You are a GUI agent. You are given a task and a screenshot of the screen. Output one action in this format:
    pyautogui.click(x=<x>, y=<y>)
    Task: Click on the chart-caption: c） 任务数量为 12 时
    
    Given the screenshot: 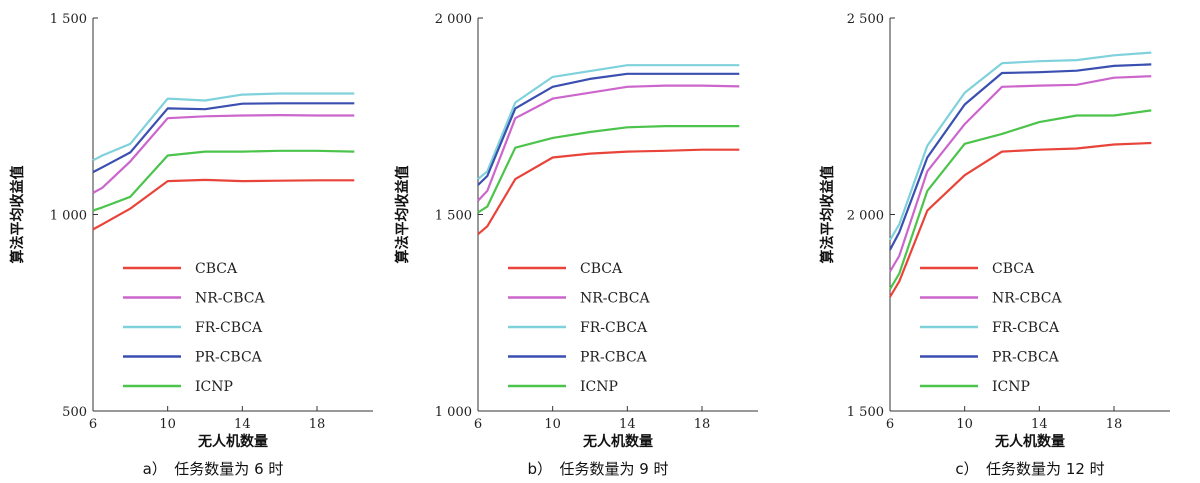 What is the action you would take?
    pyautogui.click(x=1029, y=469)
    